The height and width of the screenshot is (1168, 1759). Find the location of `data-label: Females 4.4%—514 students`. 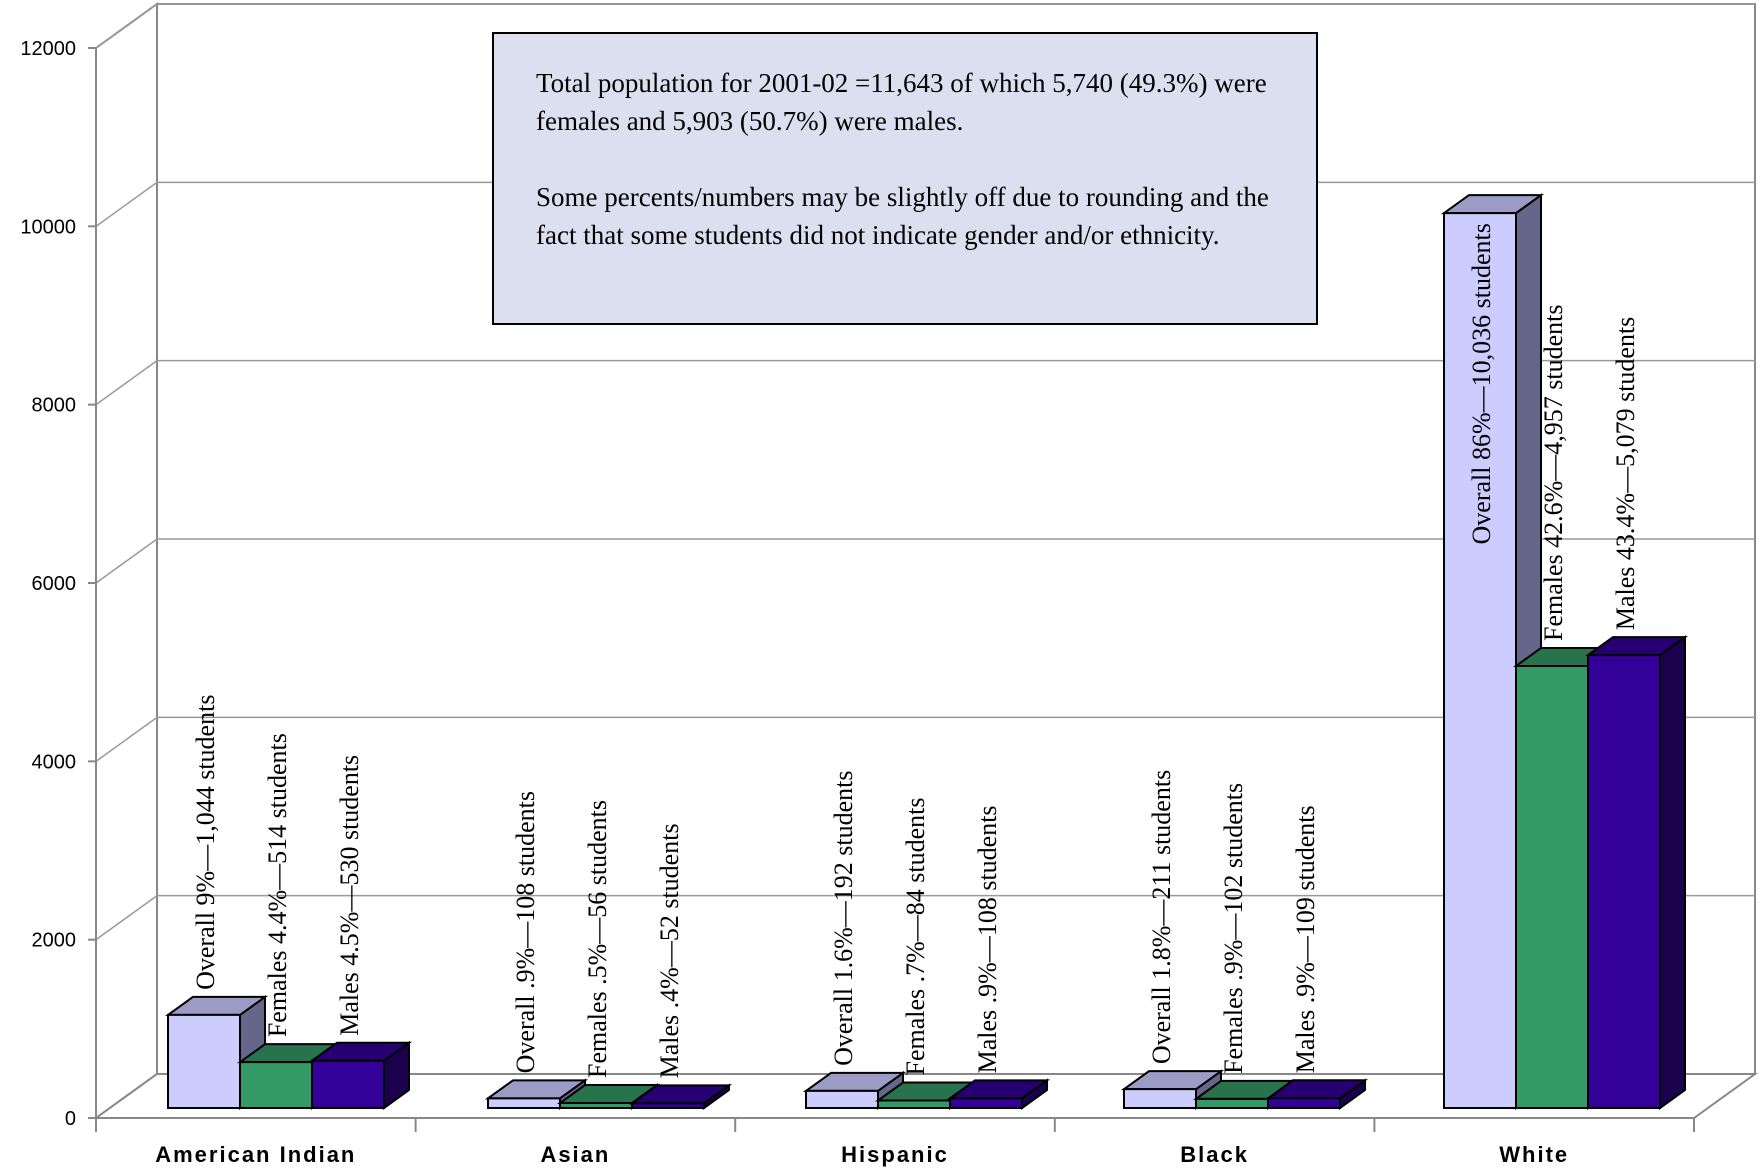

data-label: Females 4.4%—514 students is located at coordinates (277, 885).